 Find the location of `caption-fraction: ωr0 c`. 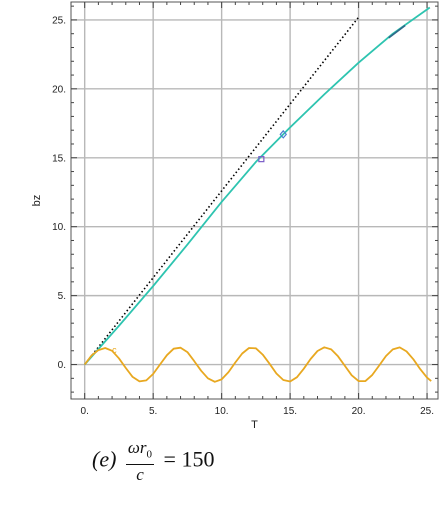

caption-fraction: ωr0 c is located at coordinates (140, 461).